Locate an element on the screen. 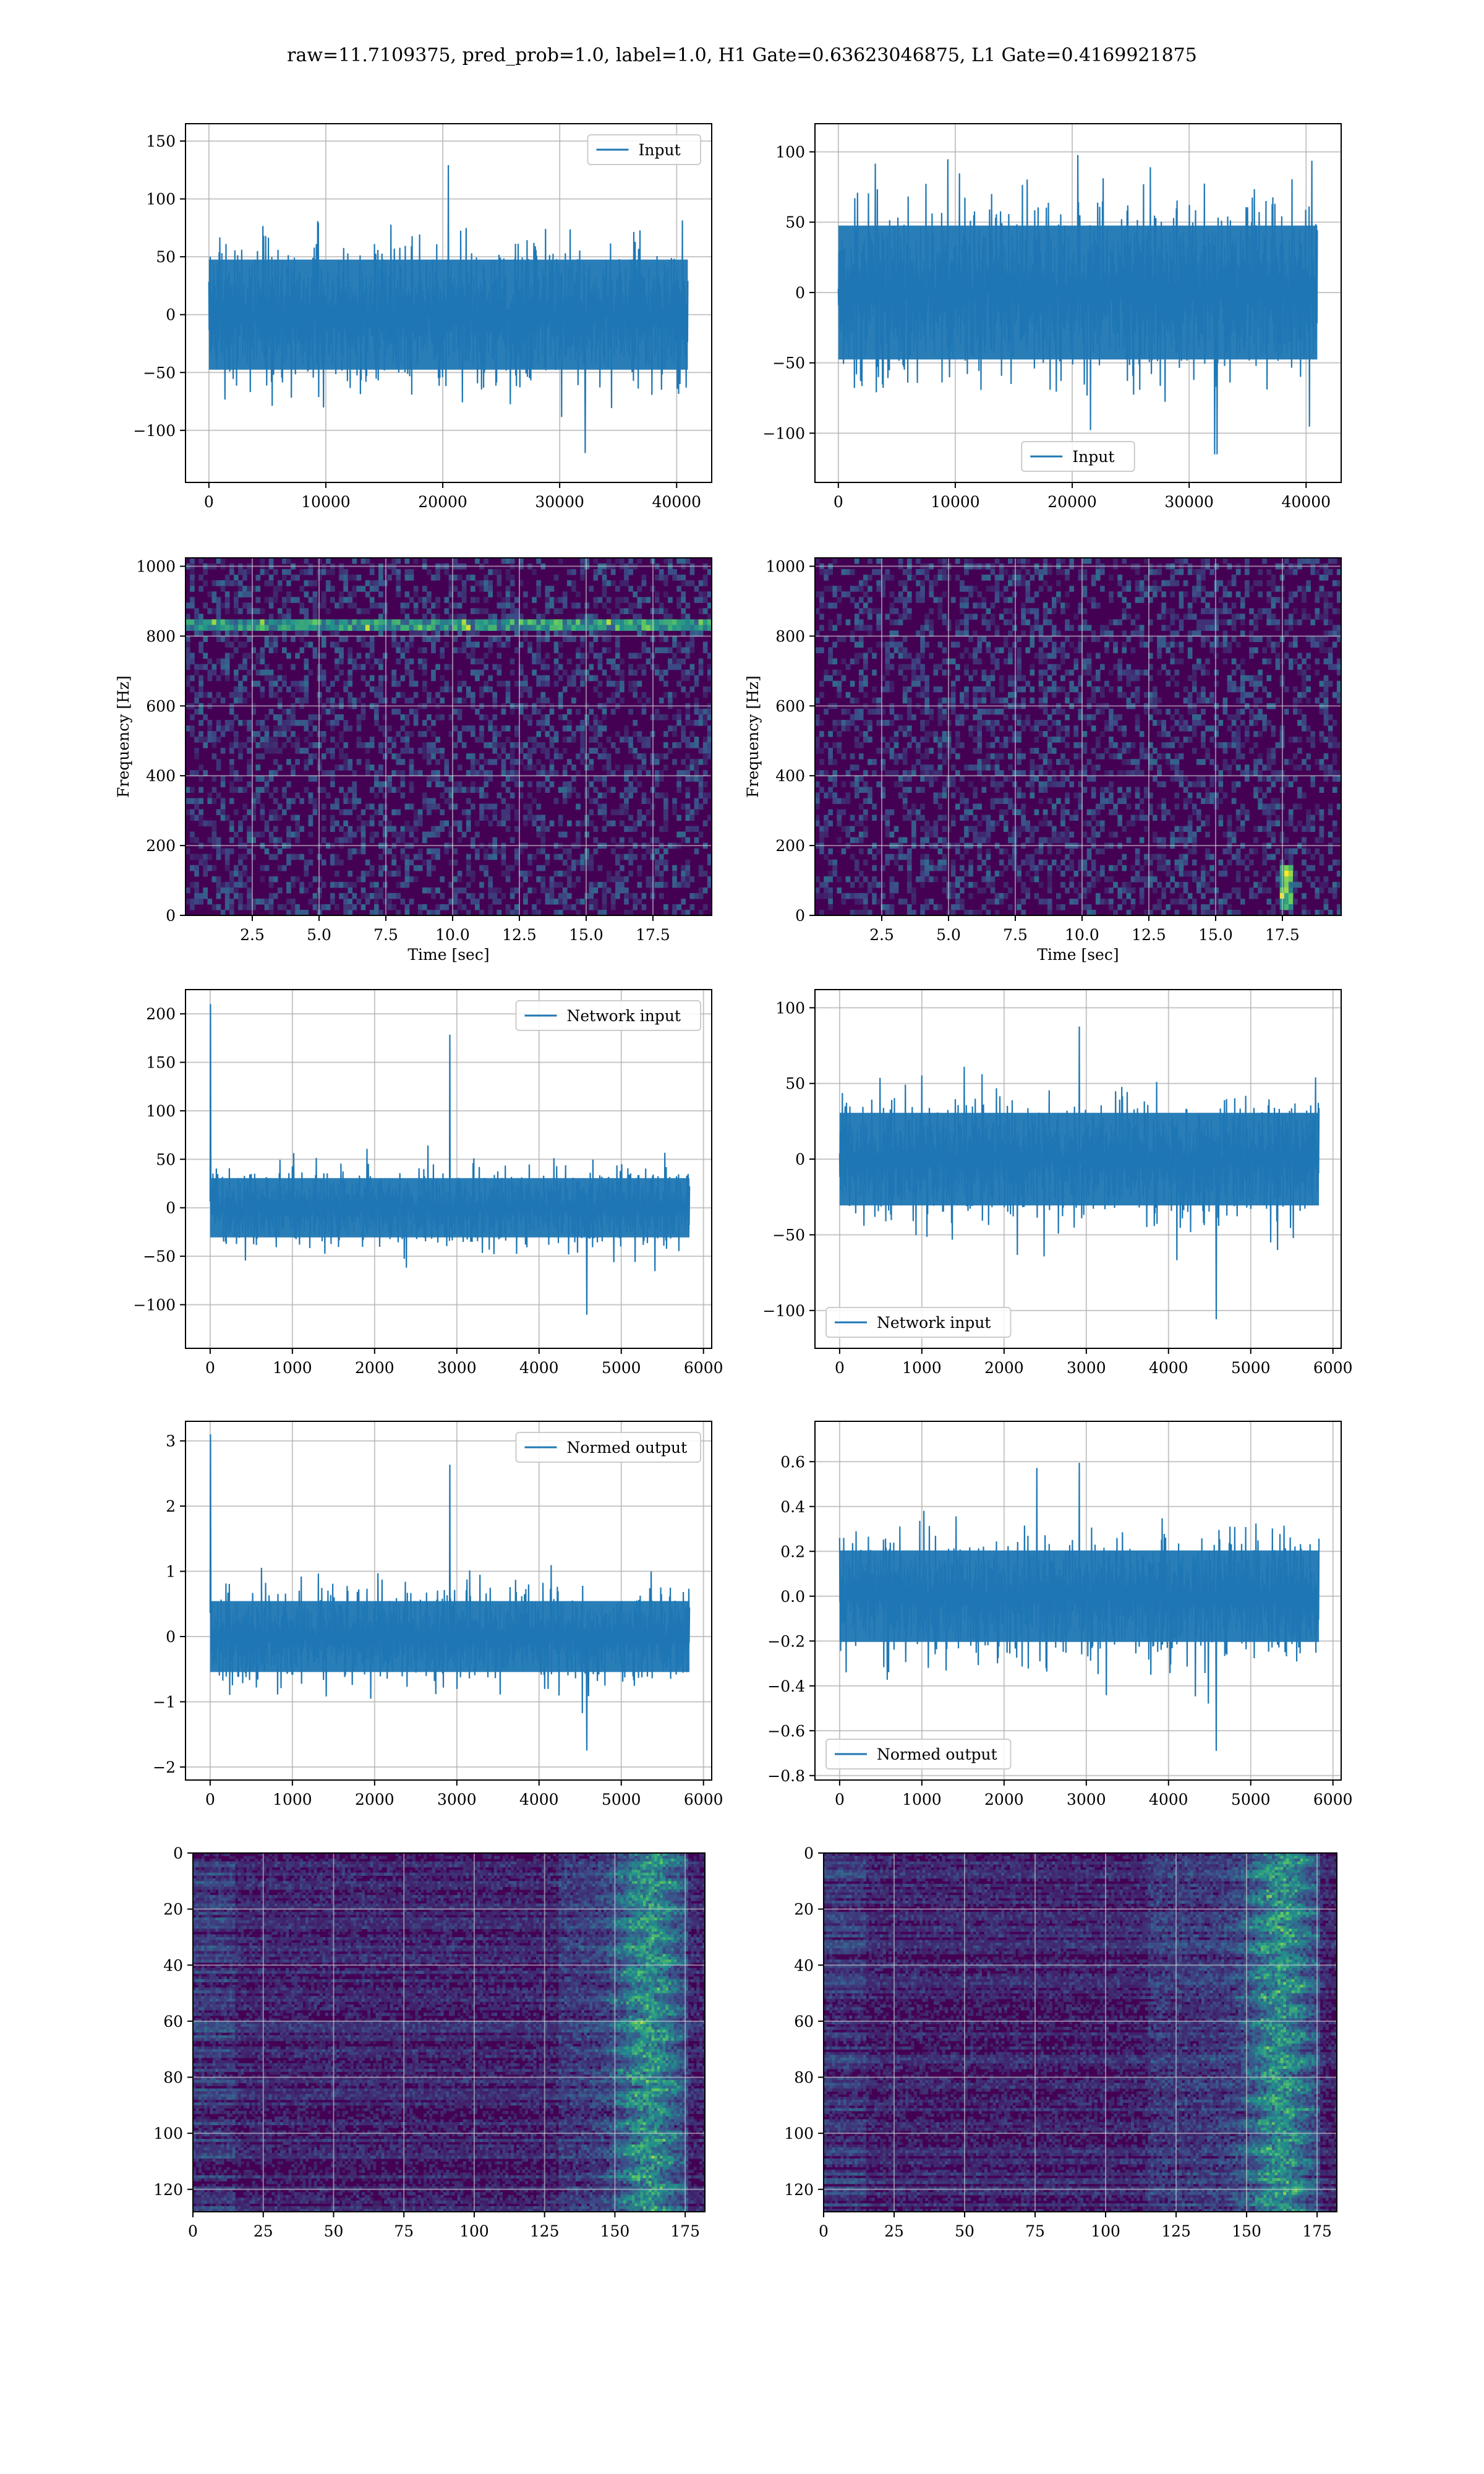 This screenshot has height=2474, width=1484. y-tick-label: −50 is located at coordinates (159, 373).